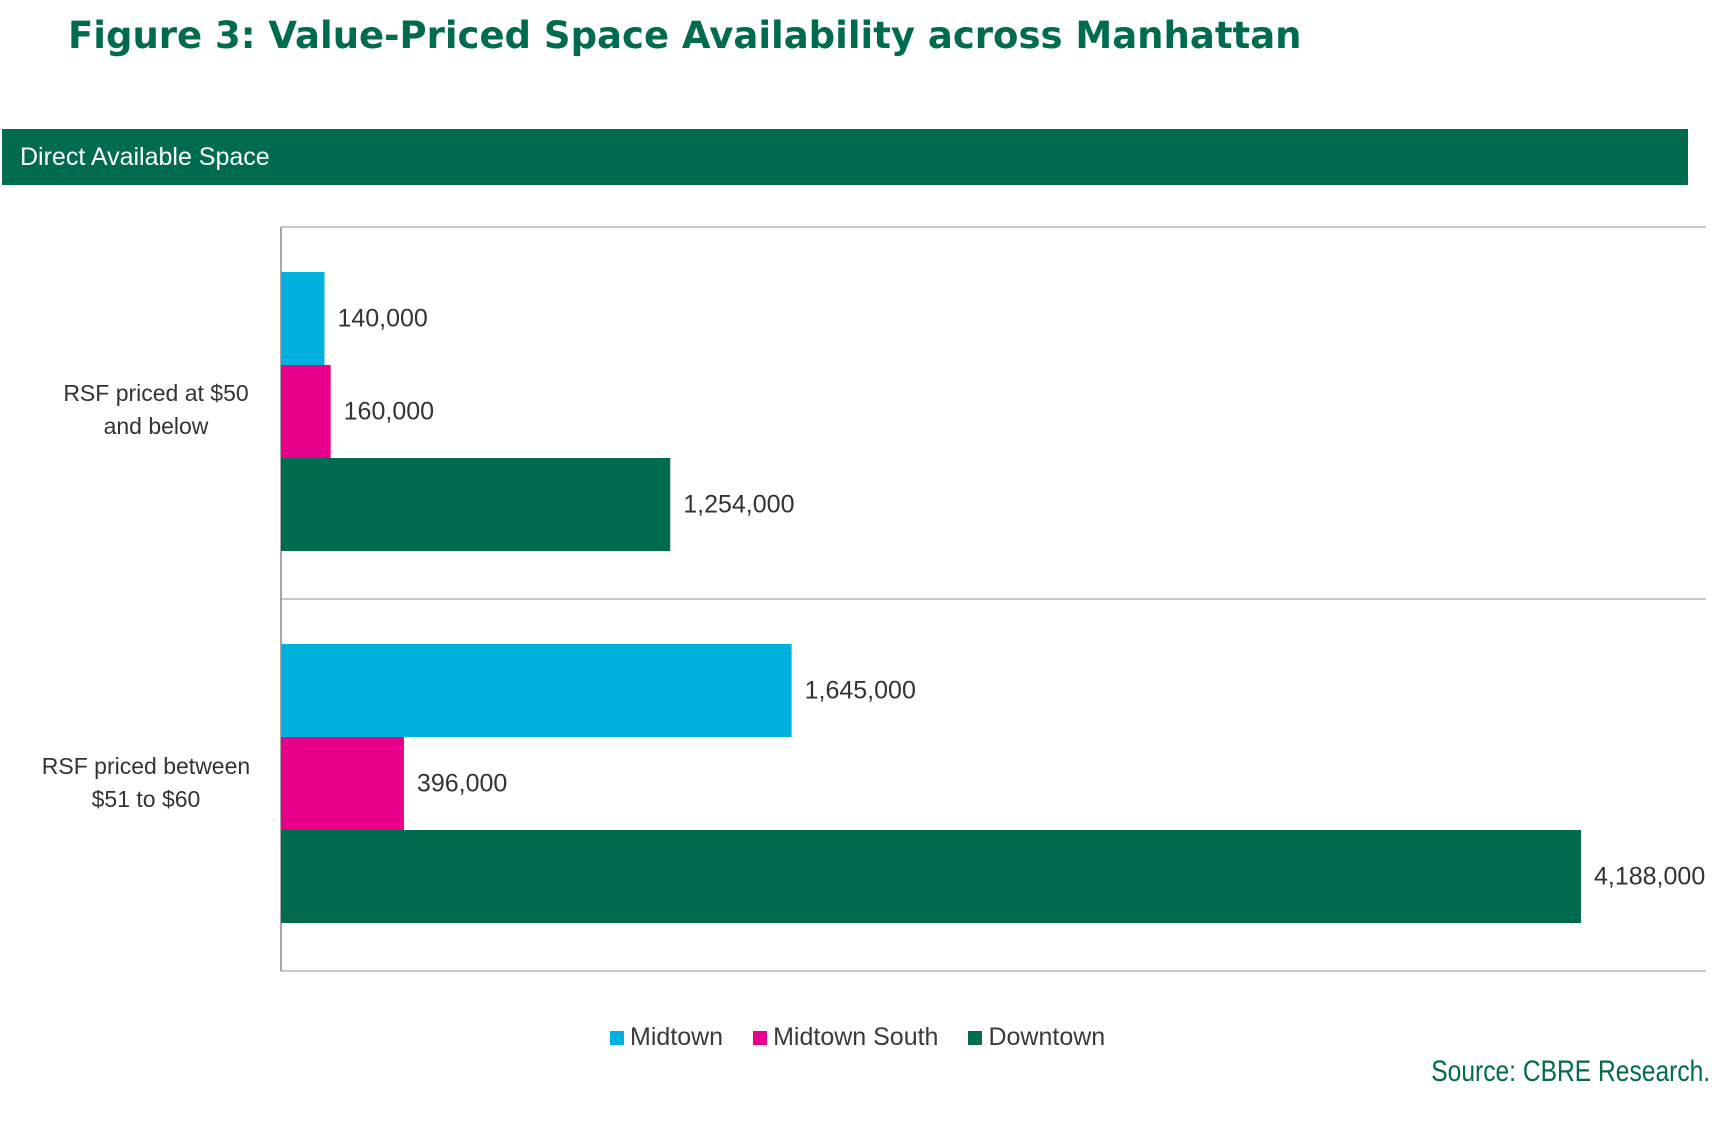 This screenshot has width=1724, height=1123. I want to click on legend-item-midtown: Midtown, so click(666, 1037).